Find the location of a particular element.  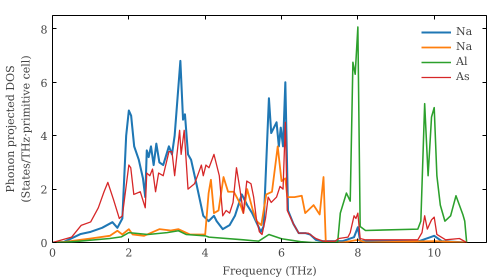

legend-label: As is located at coordinates (463, 76).